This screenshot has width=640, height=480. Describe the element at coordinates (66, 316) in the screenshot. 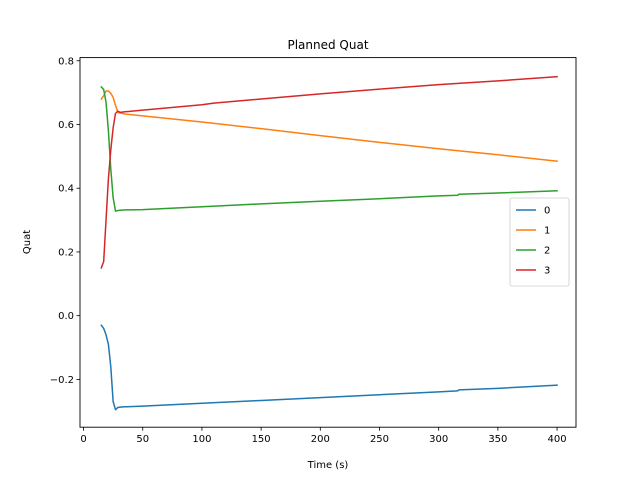

I see `y-tick-label: 0.0` at that location.